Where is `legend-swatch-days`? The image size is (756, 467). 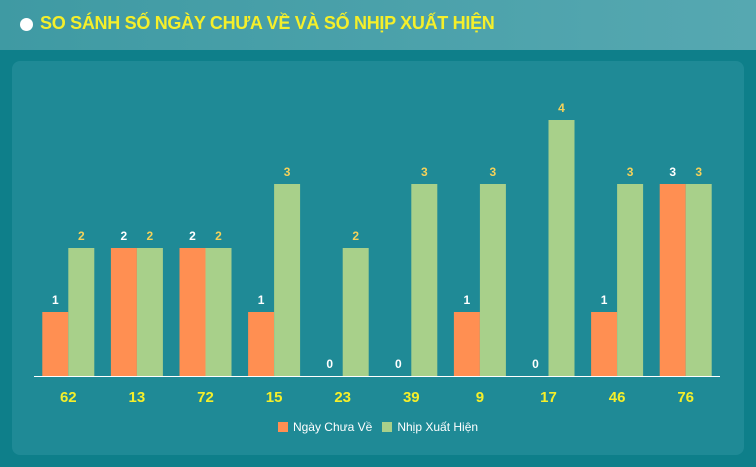 legend-swatch-days is located at coordinates (282, 427).